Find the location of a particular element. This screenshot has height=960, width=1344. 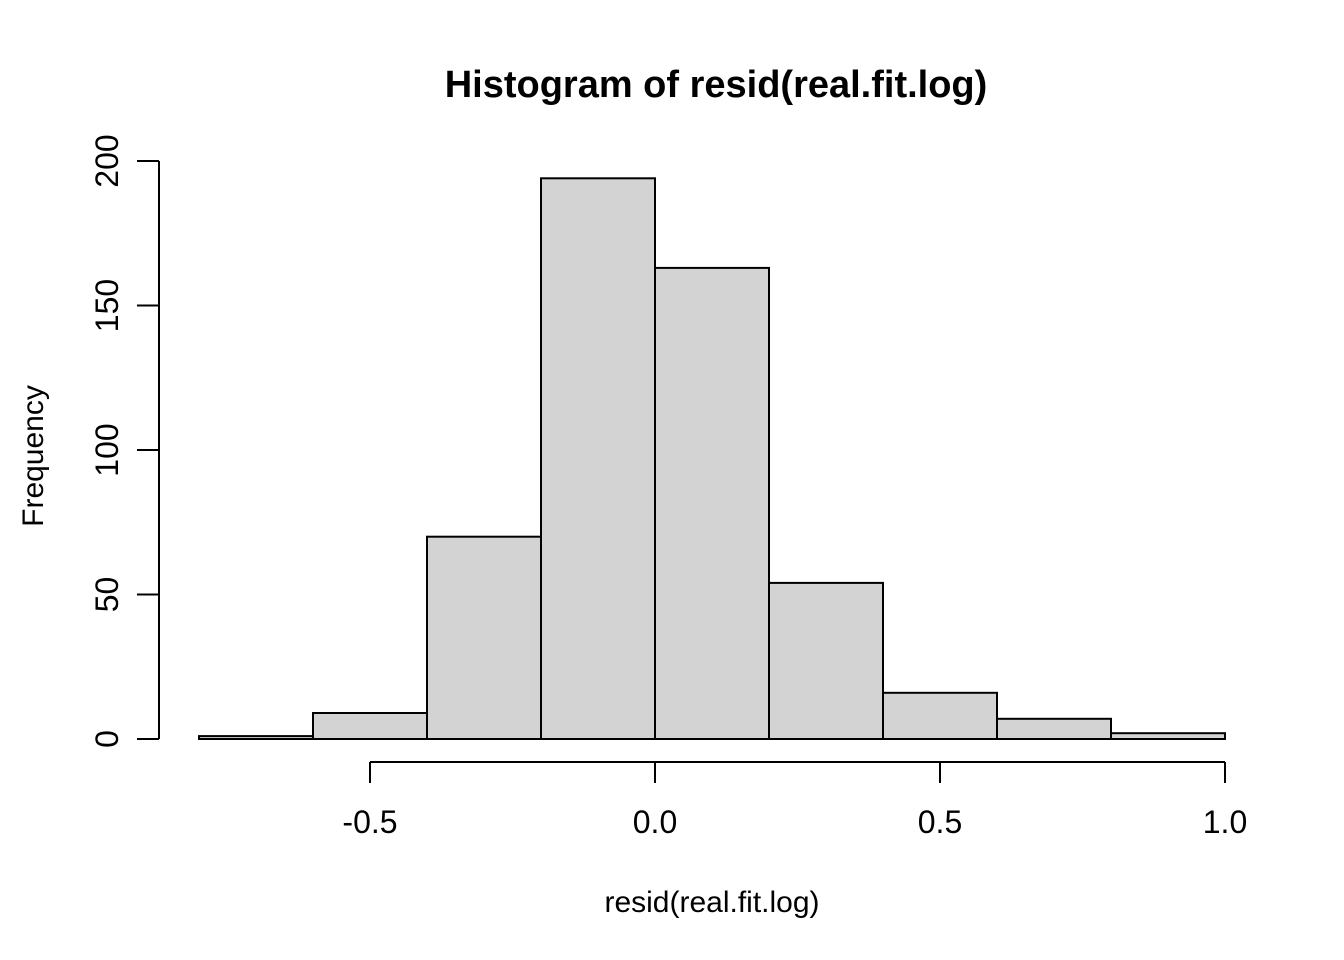

y-tick-label: 150 is located at coordinates (107, 305).